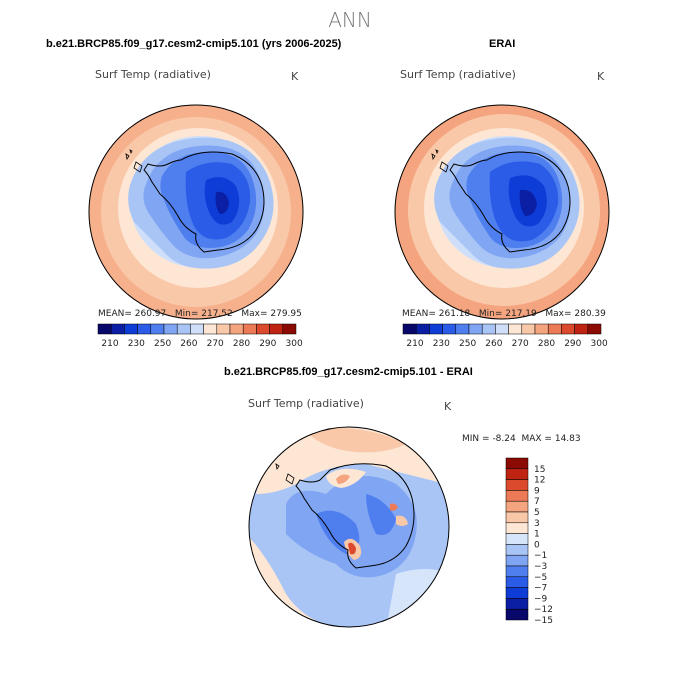 The width and height of the screenshot is (700, 700). Describe the element at coordinates (537, 545) in the screenshot. I see `panel-3-colorbar-tick-label: 0` at that location.